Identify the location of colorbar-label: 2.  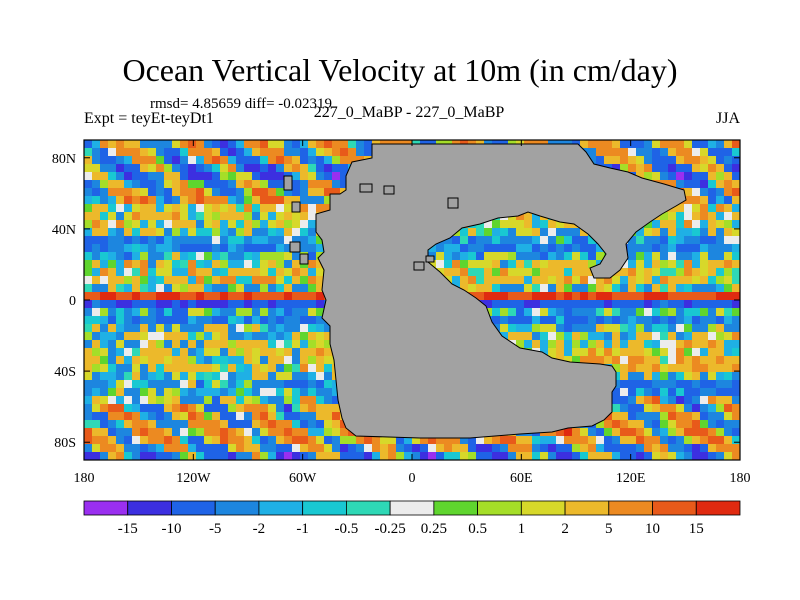
(565, 529).